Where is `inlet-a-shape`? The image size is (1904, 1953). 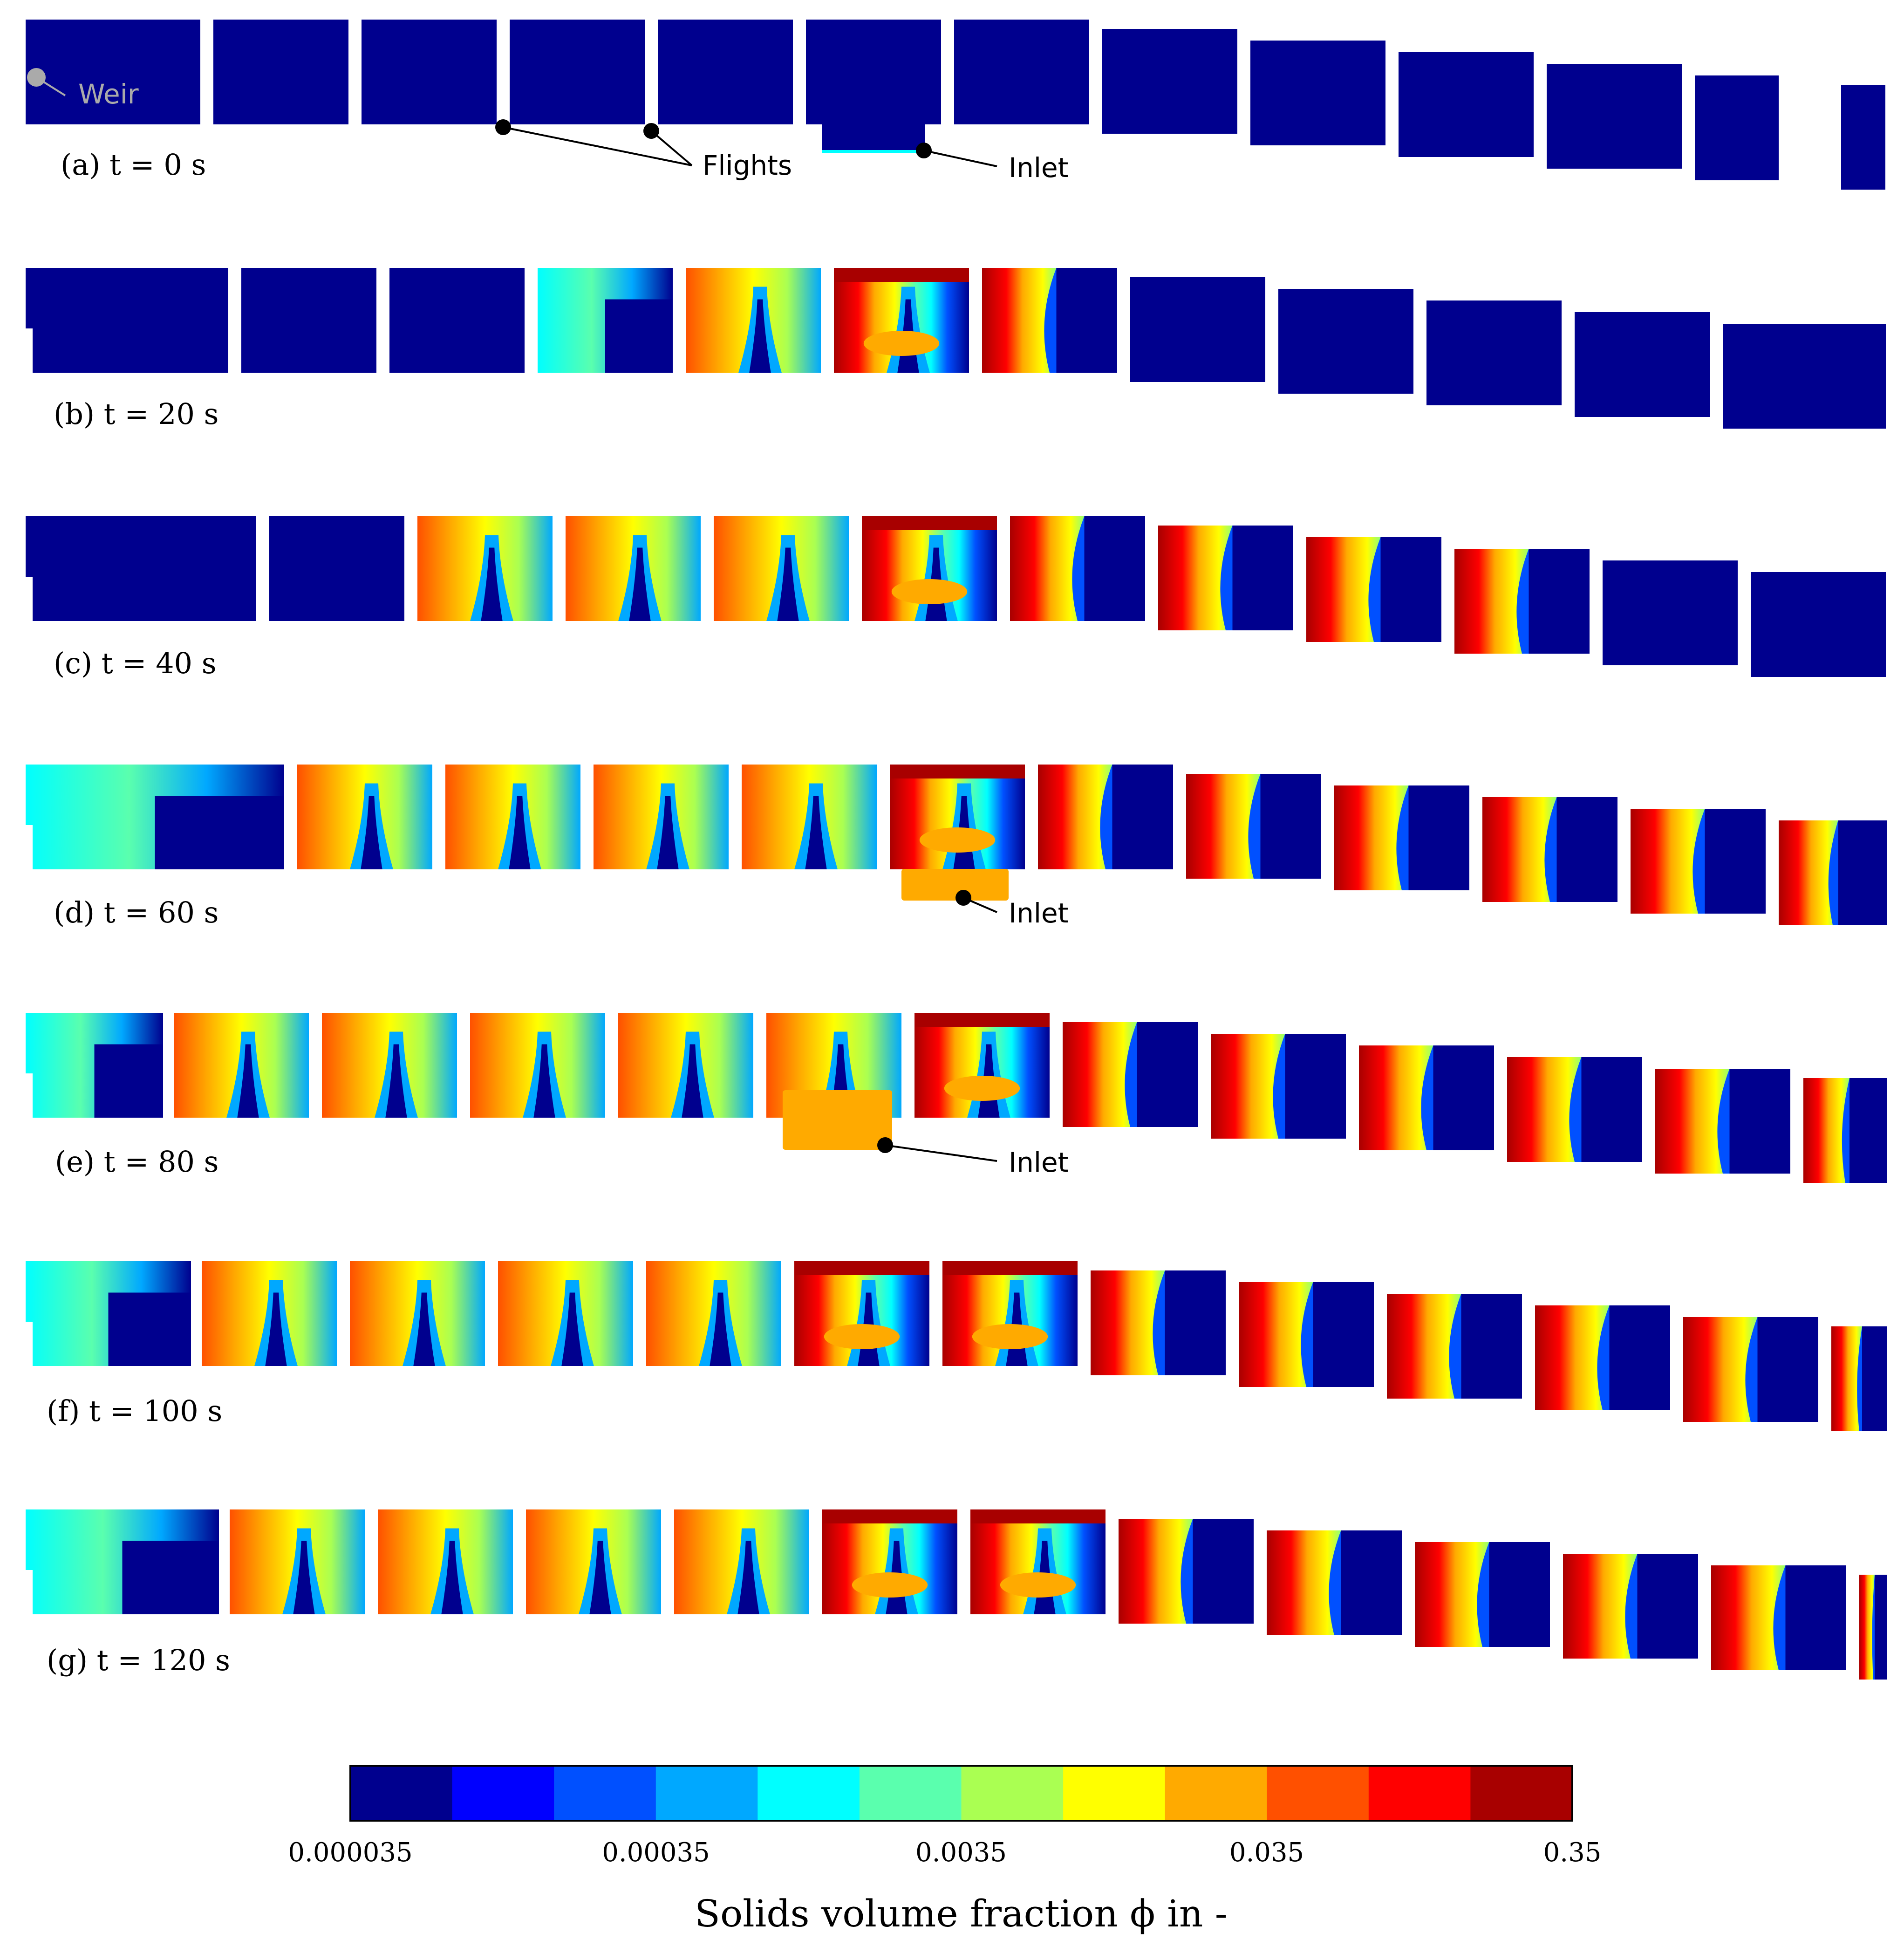
inlet-a-shape is located at coordinates (874, 138).